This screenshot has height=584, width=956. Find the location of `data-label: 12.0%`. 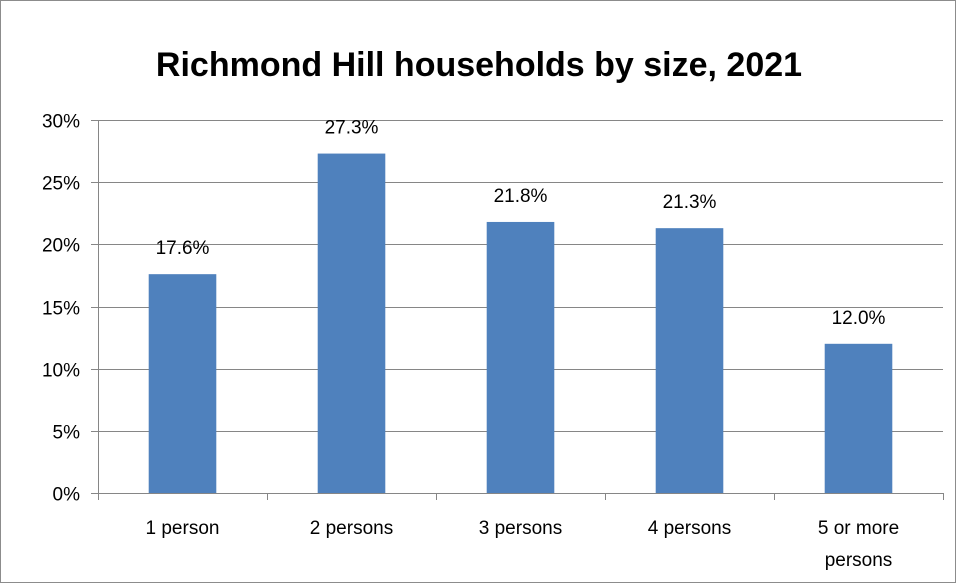

data-label: 12.0% is located at coordinates (859, 318).